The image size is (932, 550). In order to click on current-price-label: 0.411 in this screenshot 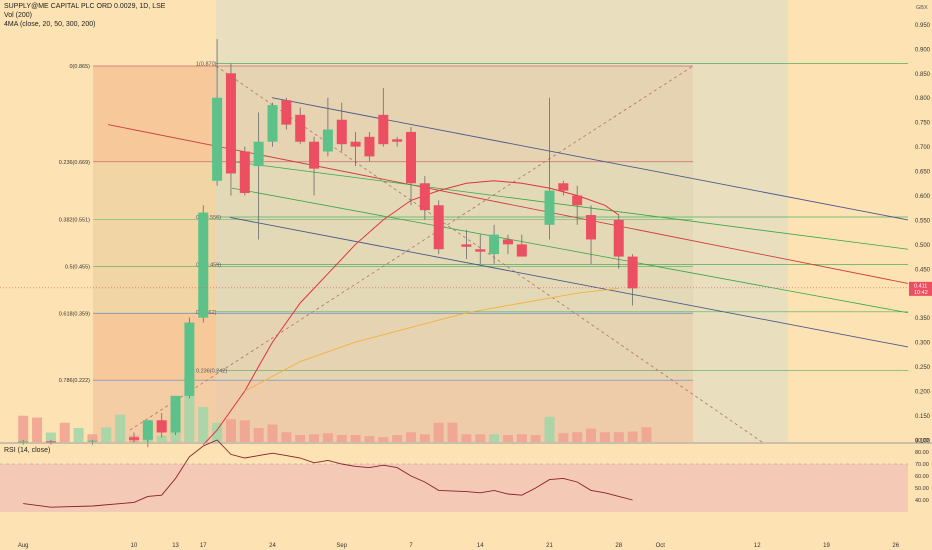, I will do `click(920, 286)`.